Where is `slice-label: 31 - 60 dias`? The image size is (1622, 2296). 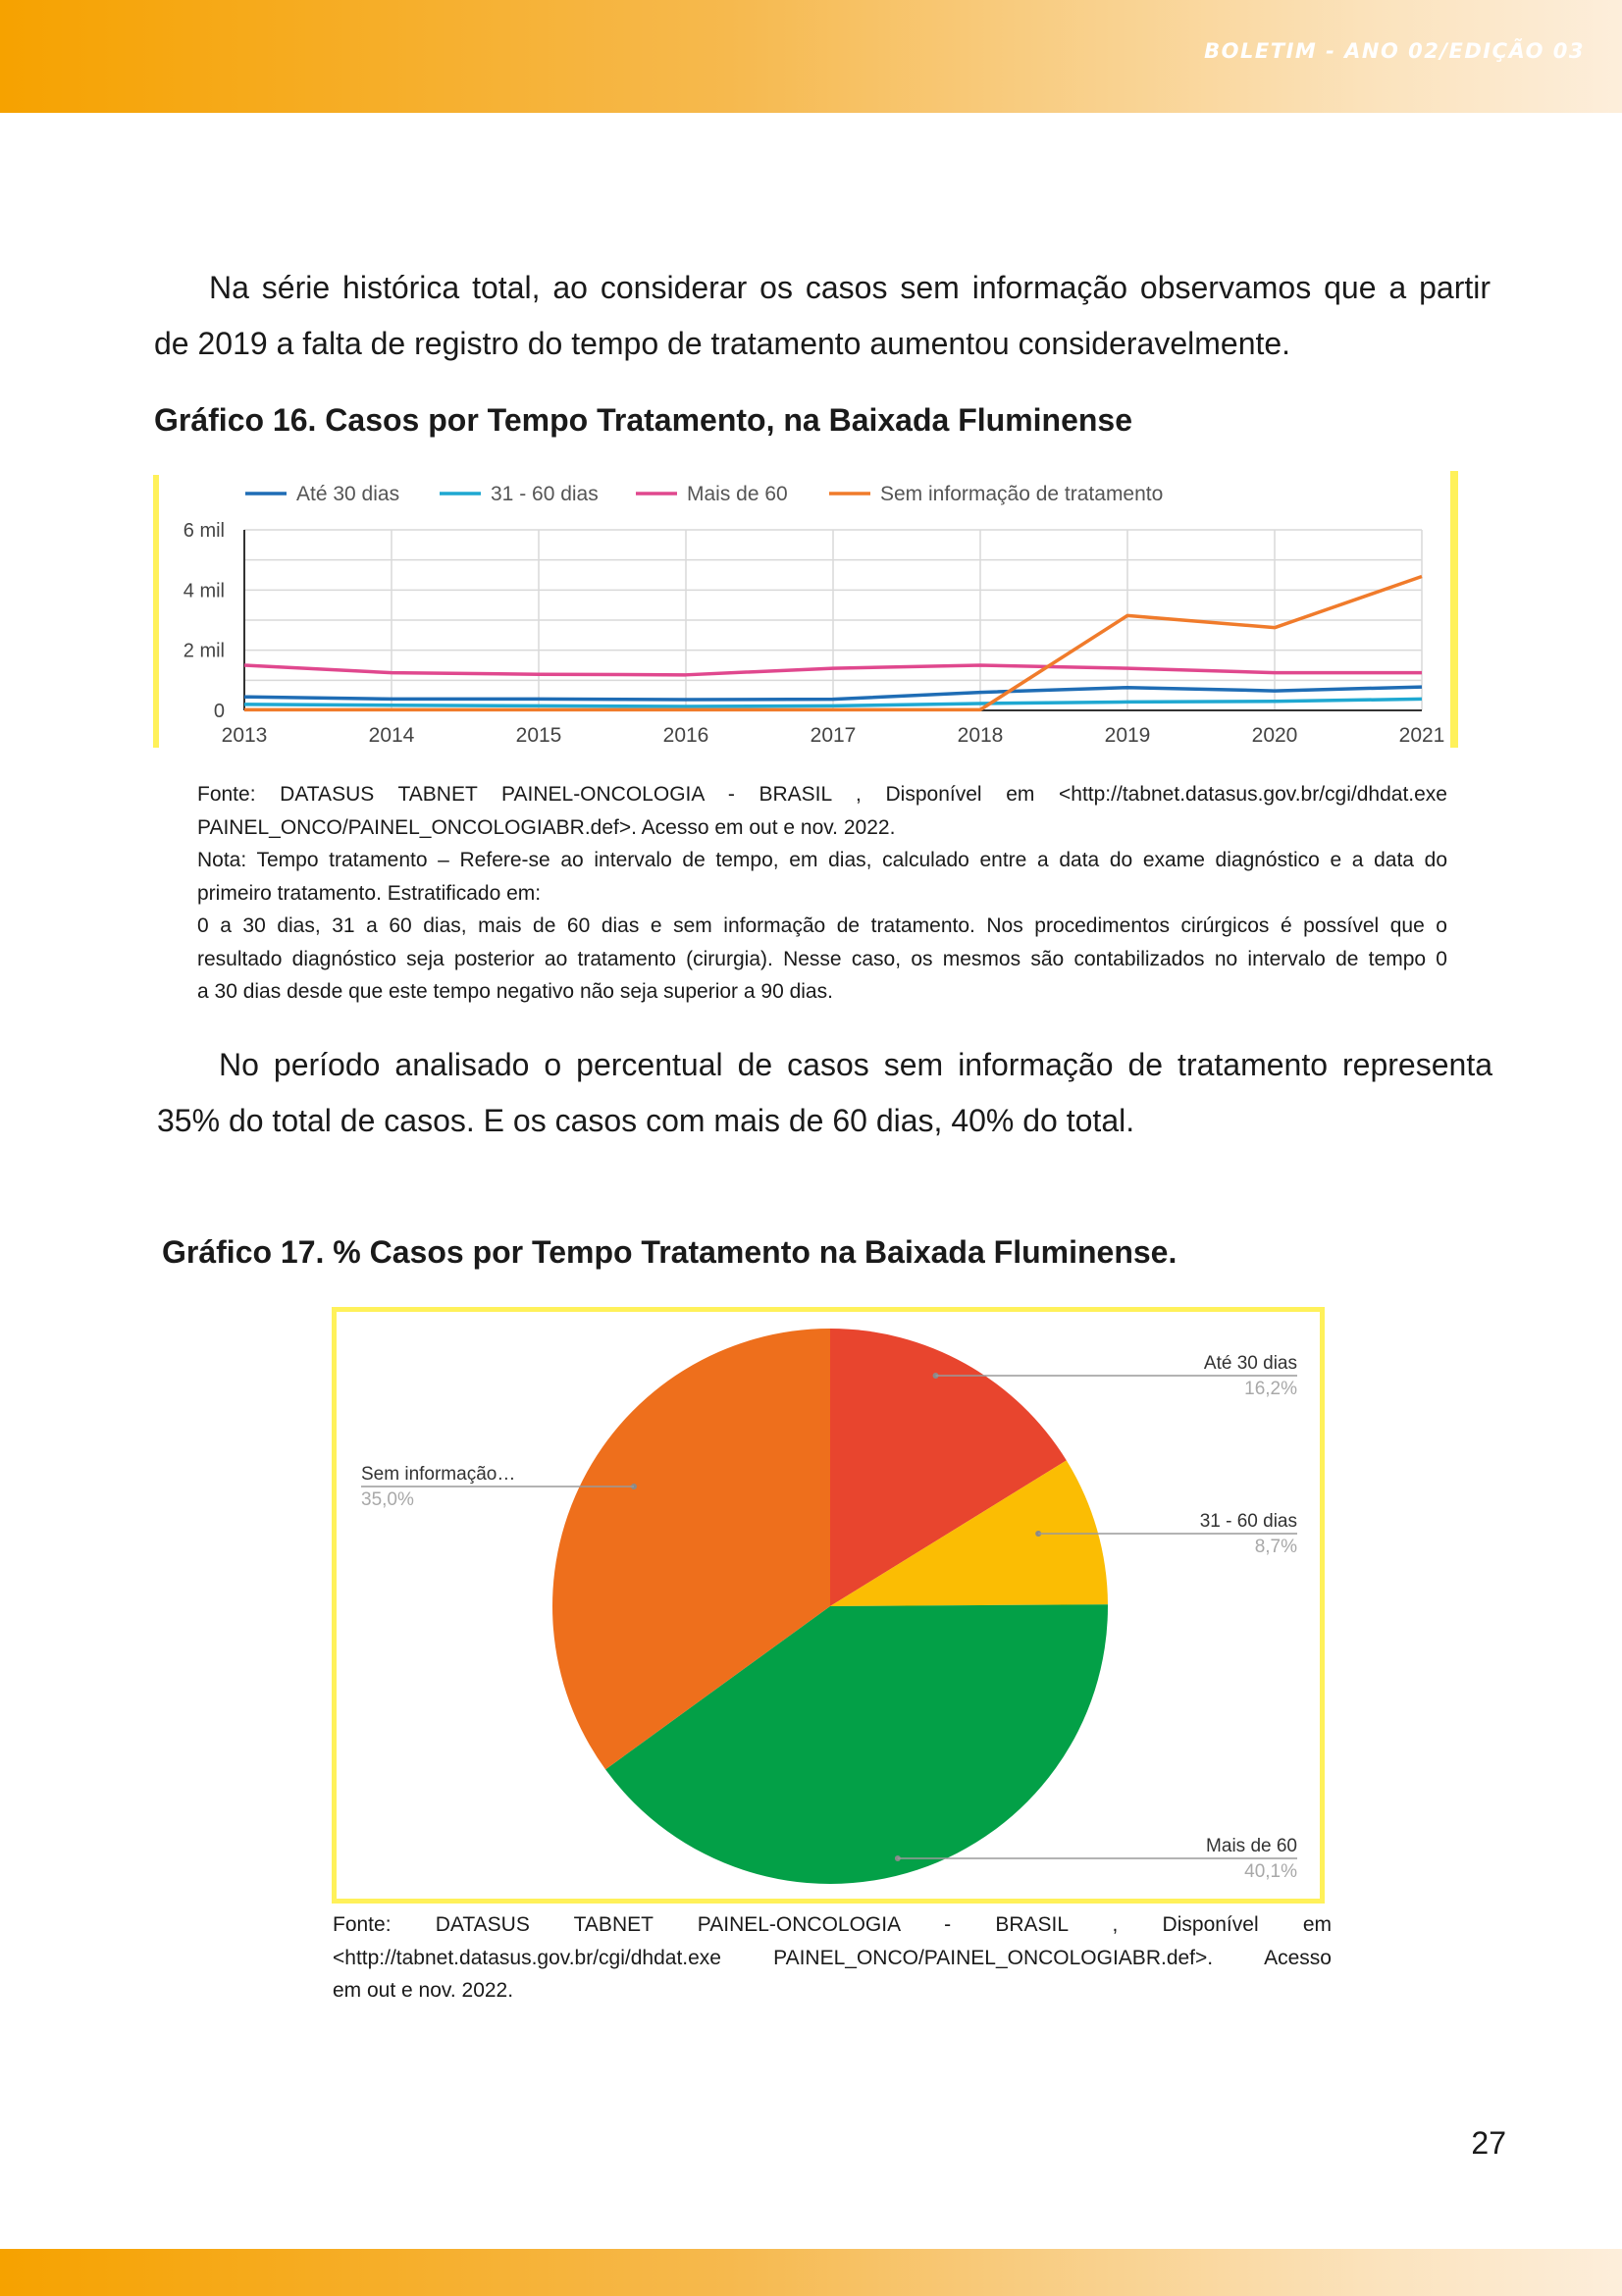
slice-label: 31 - 60 dias is located at coordinates (1248, 1521).